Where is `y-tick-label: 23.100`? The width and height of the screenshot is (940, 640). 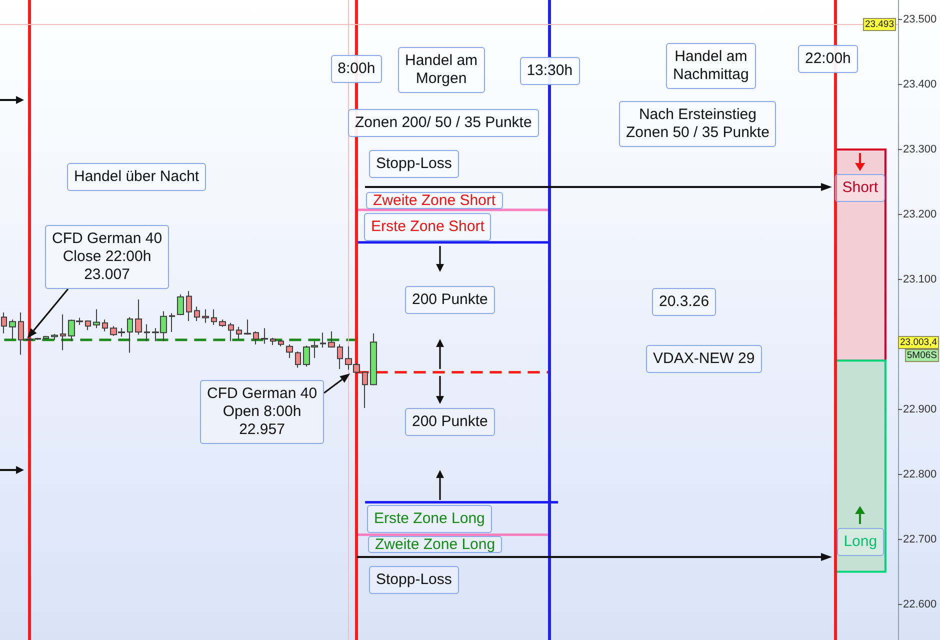
y-tick-label: 23.100 is located at coordinates (920, 279).